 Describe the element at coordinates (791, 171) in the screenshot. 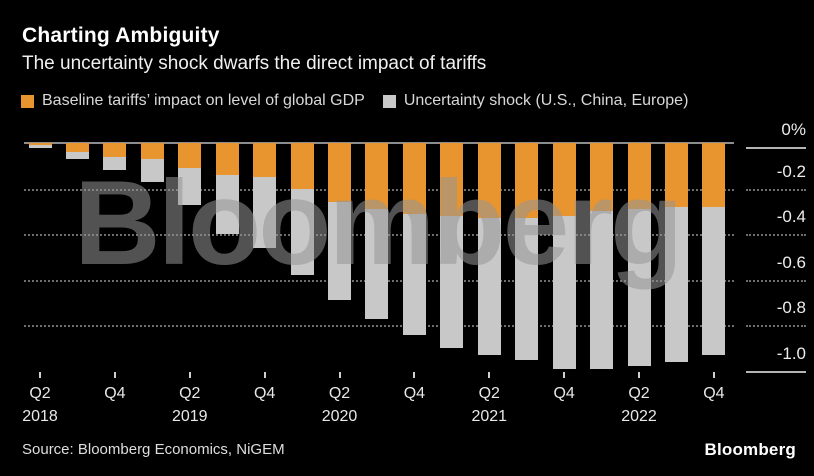

I see `y-axis-label: -0.2` at that location.